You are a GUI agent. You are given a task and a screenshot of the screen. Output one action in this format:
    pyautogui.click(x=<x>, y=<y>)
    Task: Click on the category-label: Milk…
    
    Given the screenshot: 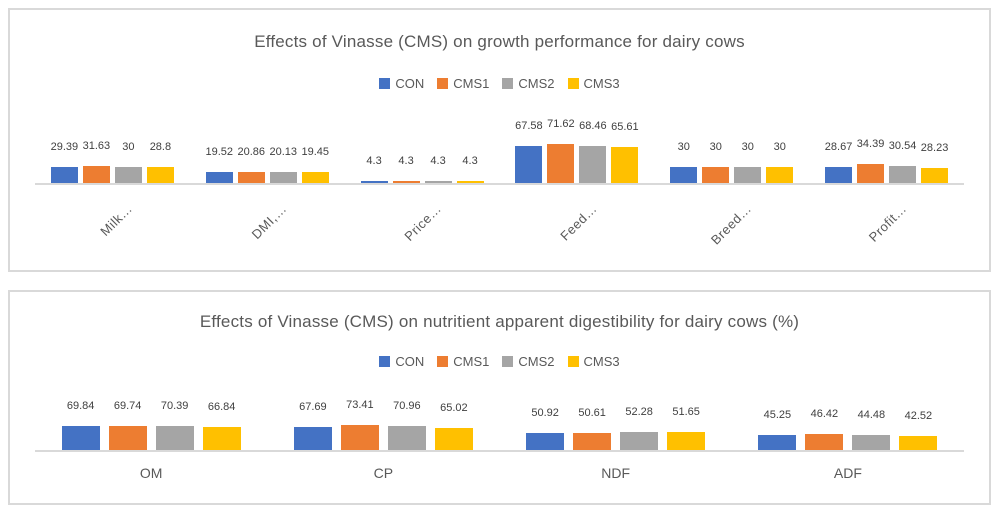 What is the action you would take?
    pyautogui.click(x=112, y=229)
    